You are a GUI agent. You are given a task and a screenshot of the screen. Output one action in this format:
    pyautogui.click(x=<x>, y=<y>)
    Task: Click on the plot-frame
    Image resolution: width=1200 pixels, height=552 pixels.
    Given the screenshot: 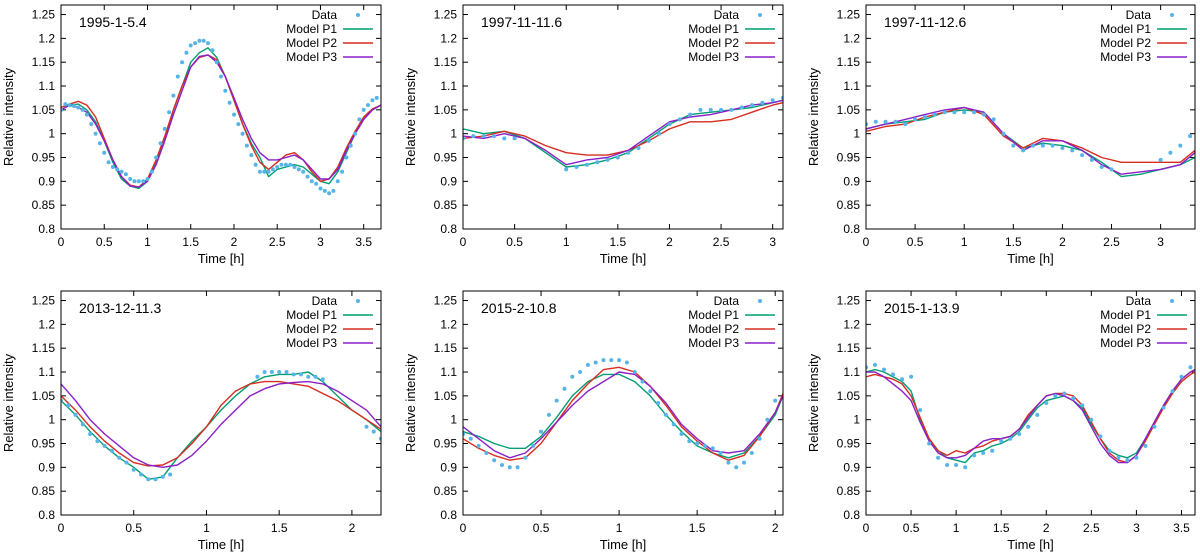 What is the action you would take?
    pyautogui.click(x=1030, y=117)
    